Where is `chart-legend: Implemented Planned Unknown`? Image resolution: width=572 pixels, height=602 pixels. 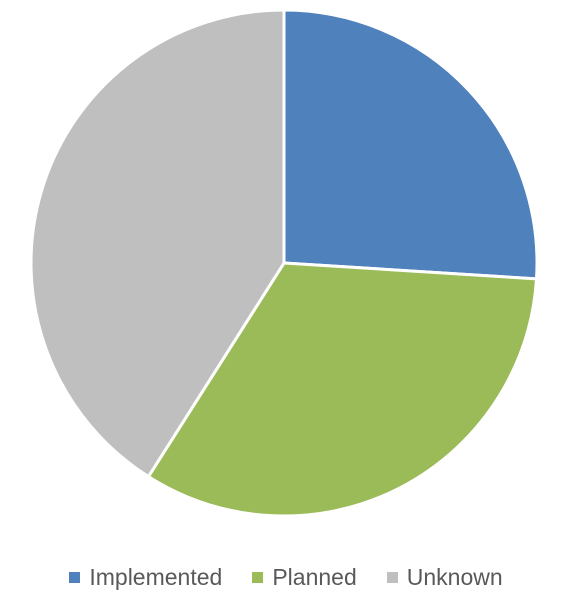 chart-legend: Implemented Planned Unknown is located at coordinates (286, 577).